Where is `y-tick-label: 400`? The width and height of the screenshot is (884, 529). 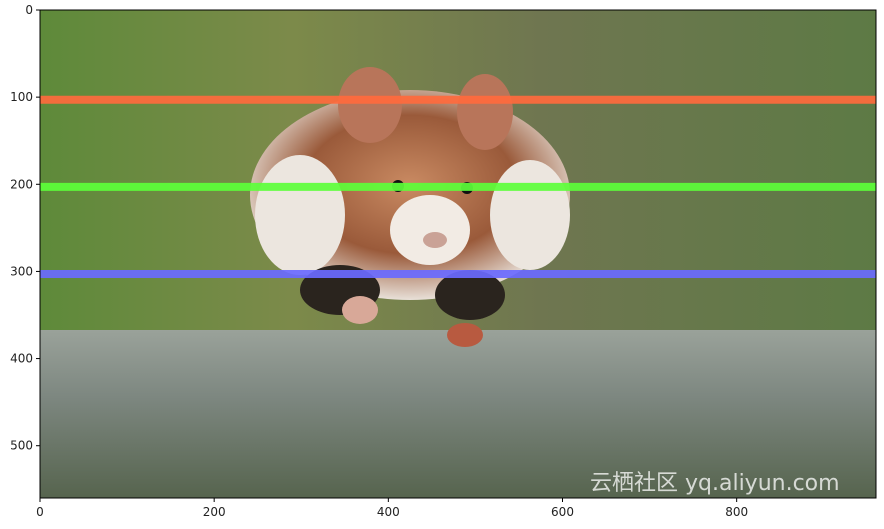 y-tick-label: 400 is located at coordinates (21, 359).